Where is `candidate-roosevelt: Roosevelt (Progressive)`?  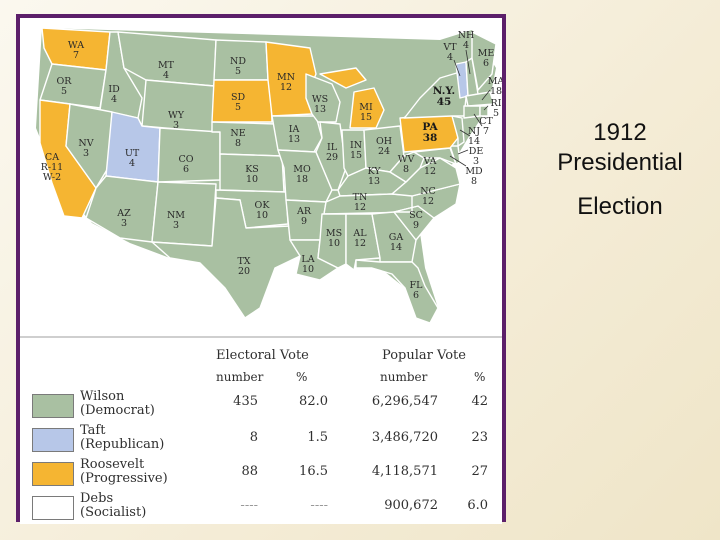 candidate-roosevelt: Roosevelt (Progressive) is located at coordinates (124, 472).